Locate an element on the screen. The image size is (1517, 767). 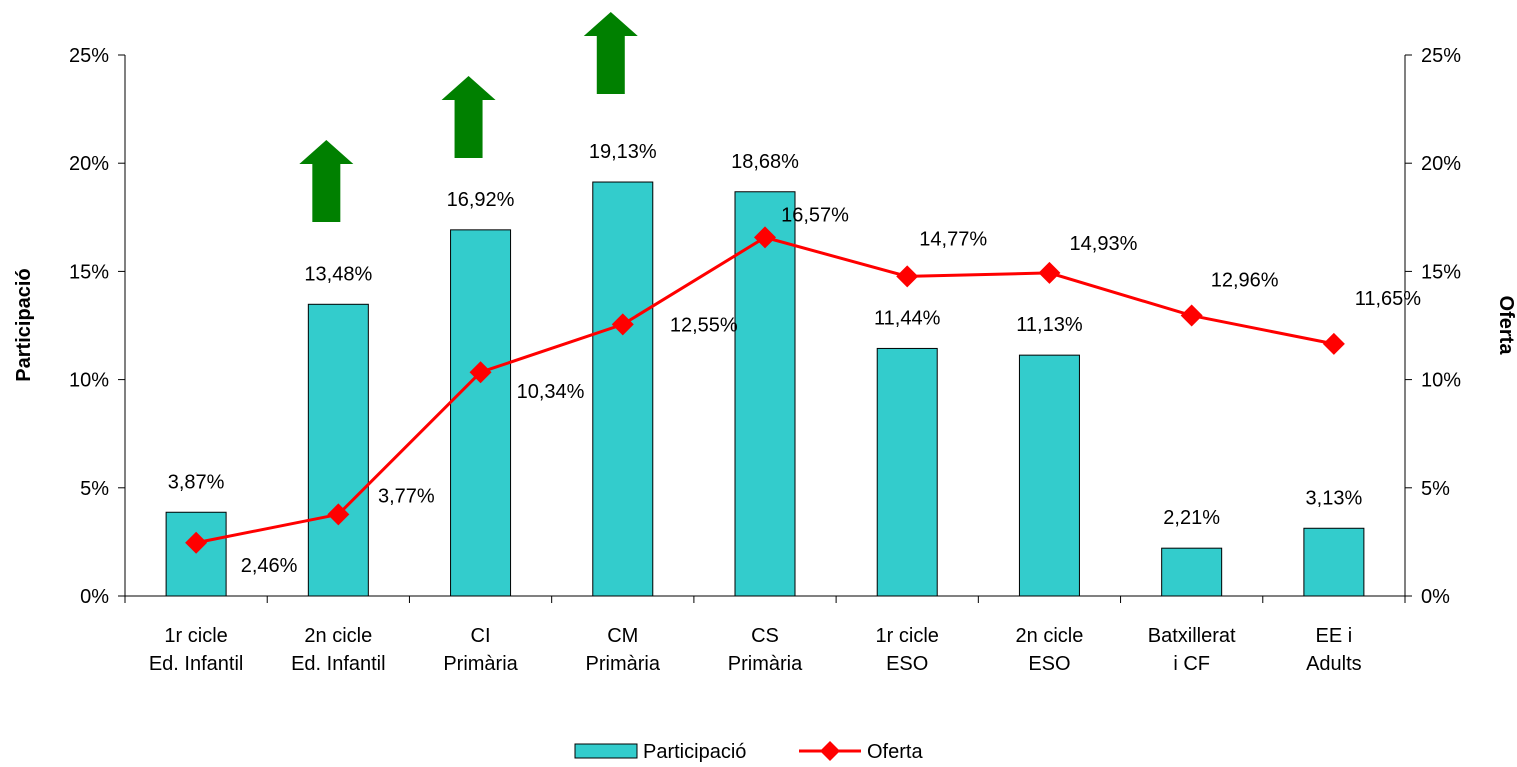
line-value-label: 14,93% is located at coordinates (1104, 244).